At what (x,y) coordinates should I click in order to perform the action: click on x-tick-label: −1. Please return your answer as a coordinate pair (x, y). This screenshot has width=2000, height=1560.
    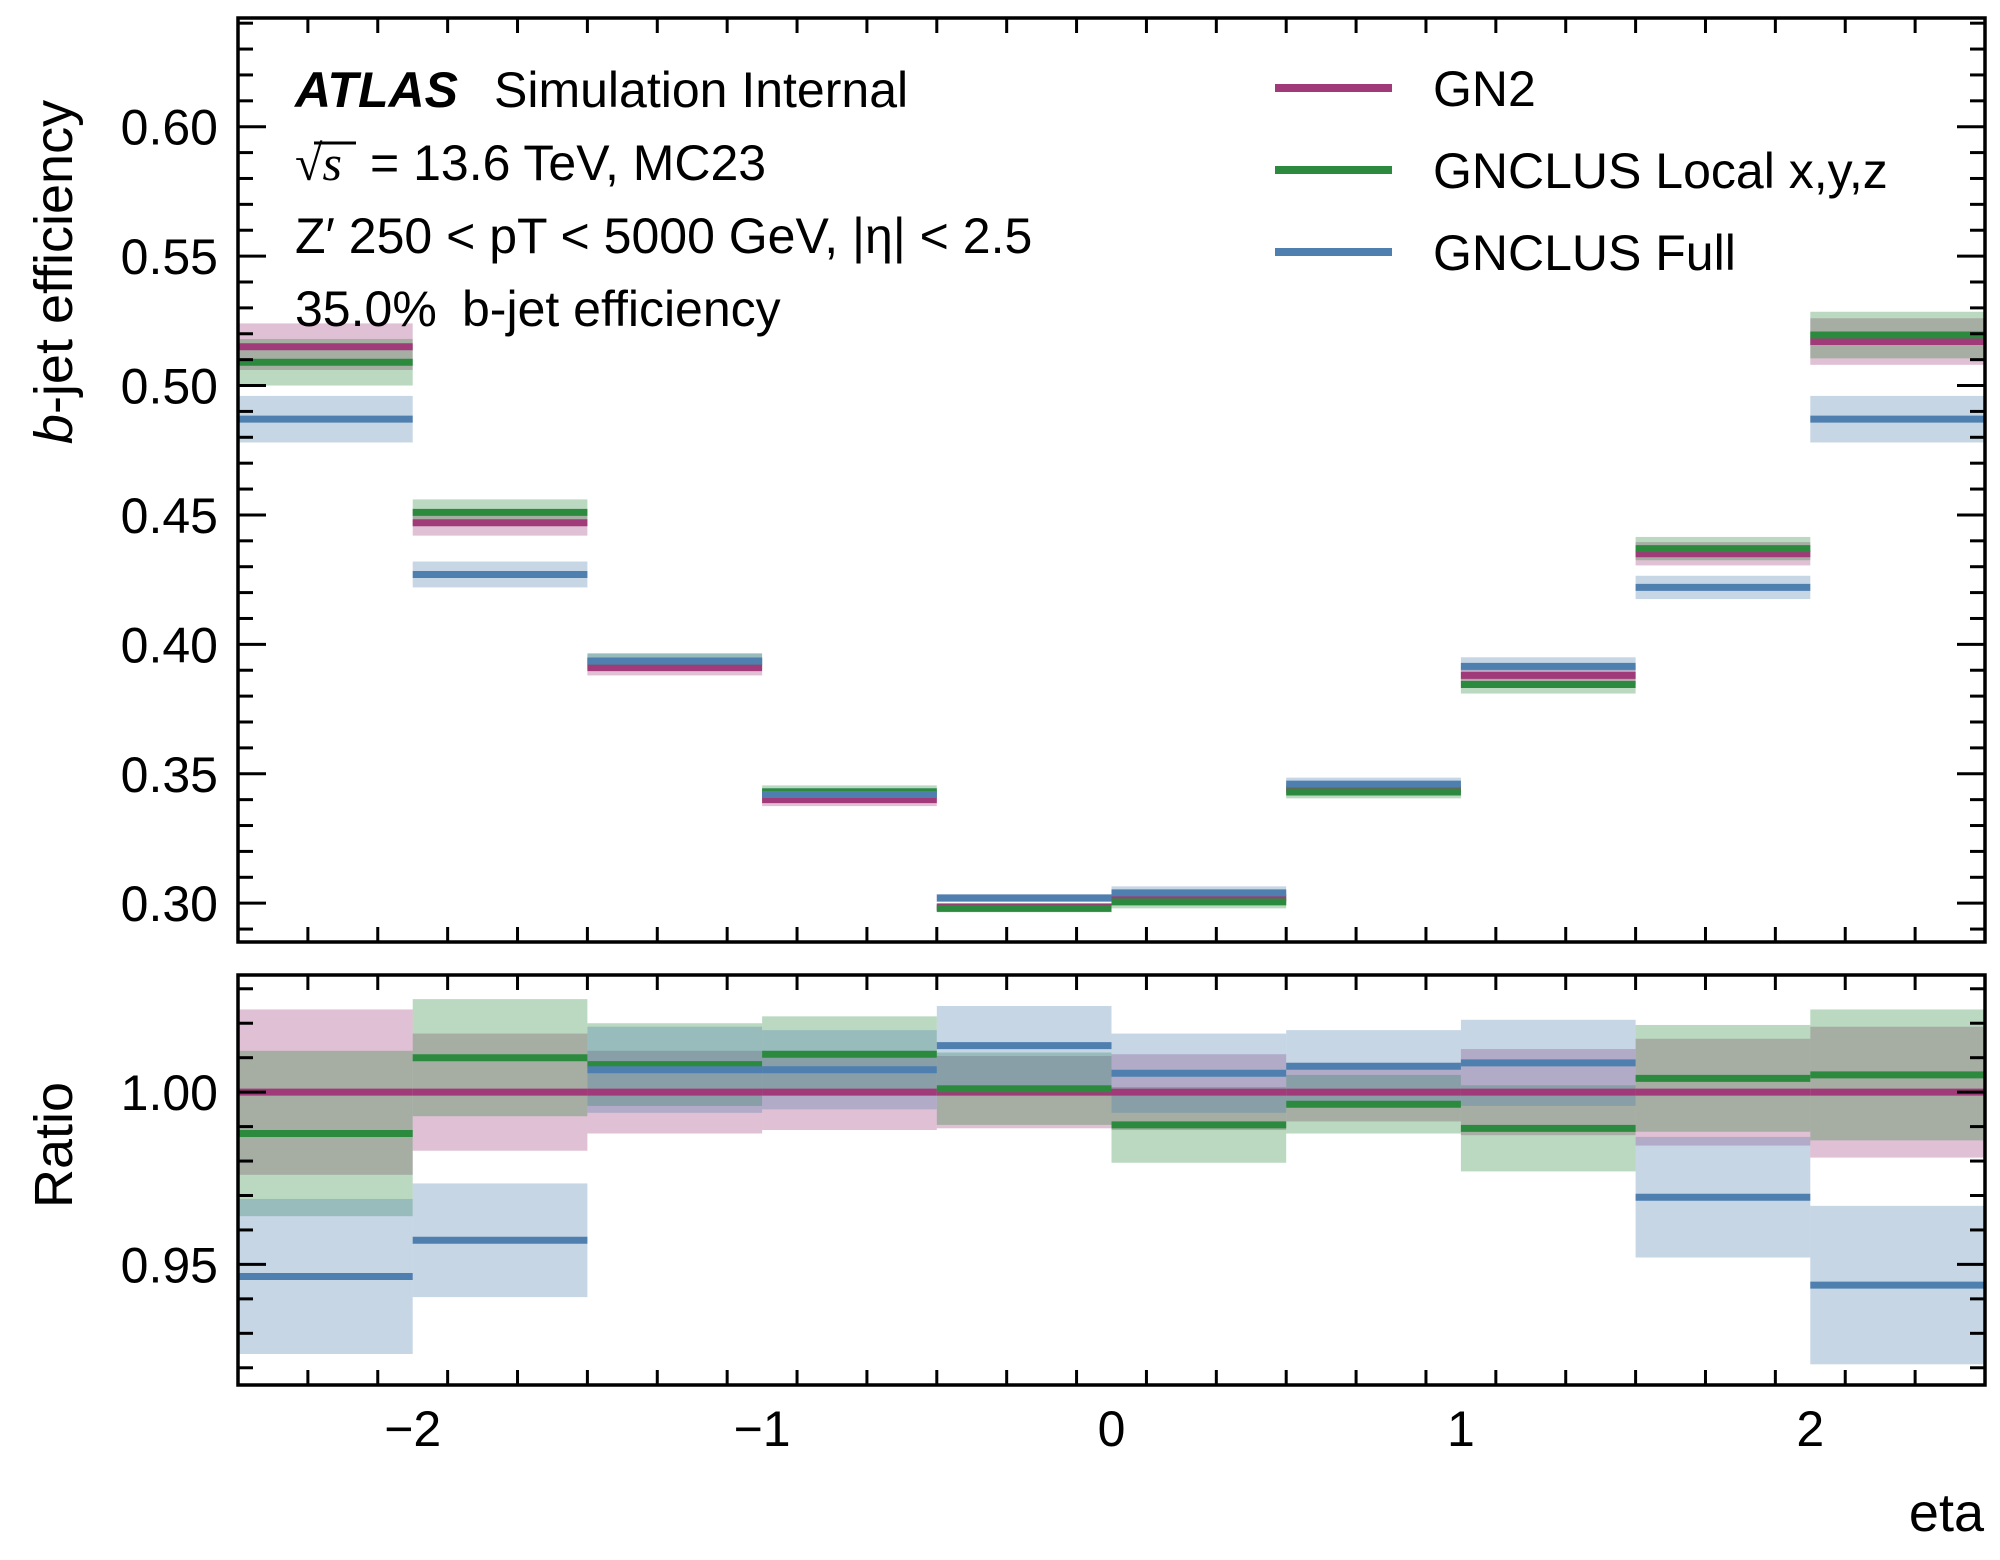
    Looking at the image, I should click on (762, 1429).